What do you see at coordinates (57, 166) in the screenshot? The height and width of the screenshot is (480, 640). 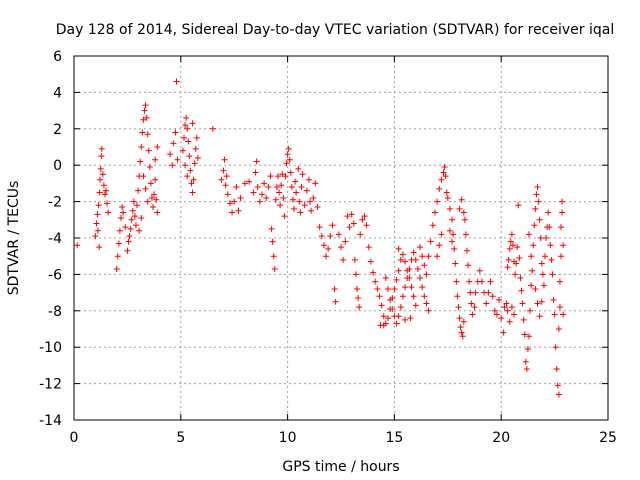 I see `y-tick-label: 0` at bounding box center [57, 166].